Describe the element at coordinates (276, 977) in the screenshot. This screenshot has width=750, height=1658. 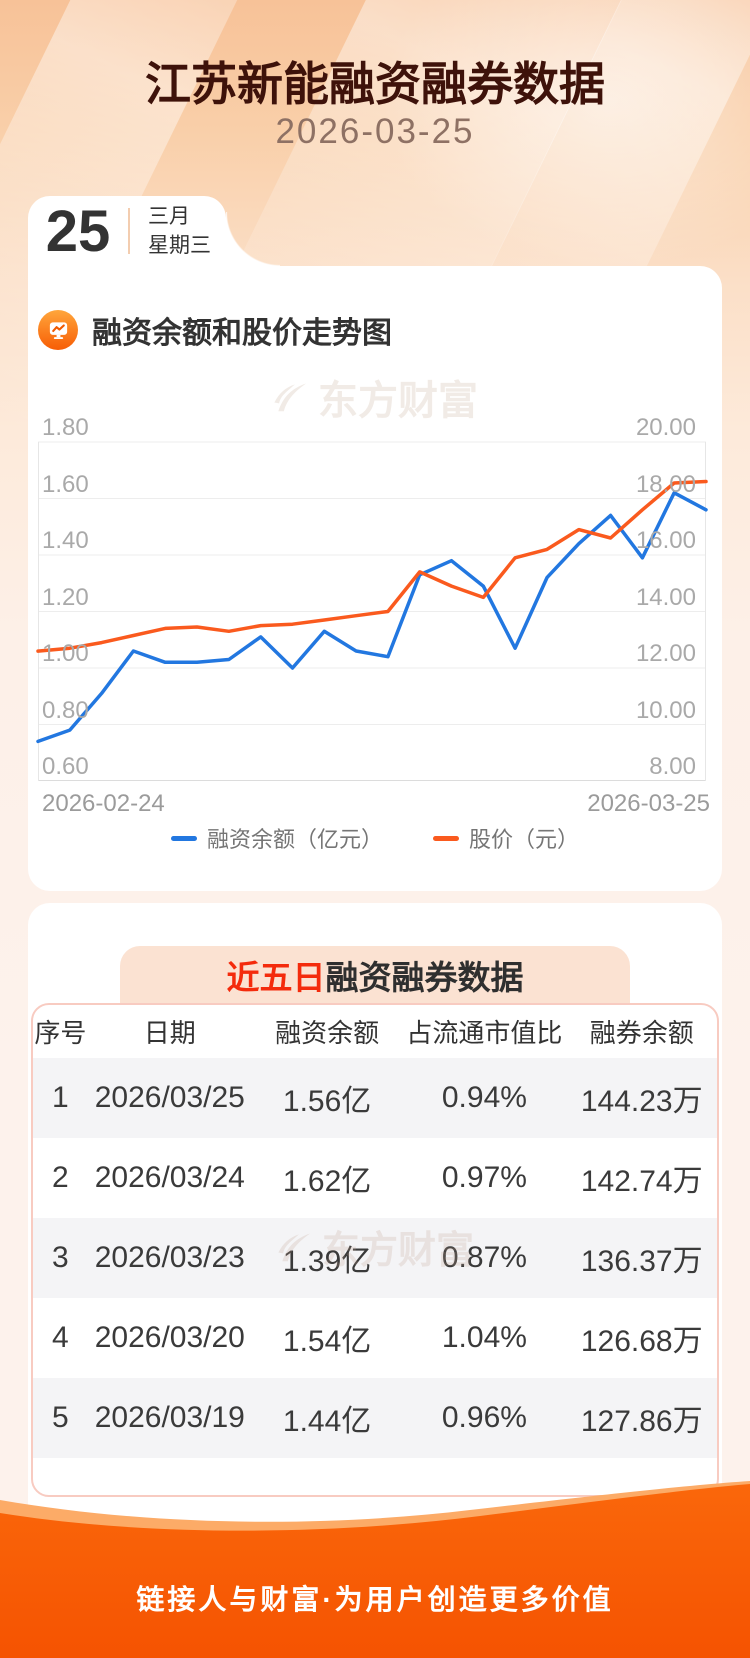
I see `table-title-highlight: 近五日` at that location.